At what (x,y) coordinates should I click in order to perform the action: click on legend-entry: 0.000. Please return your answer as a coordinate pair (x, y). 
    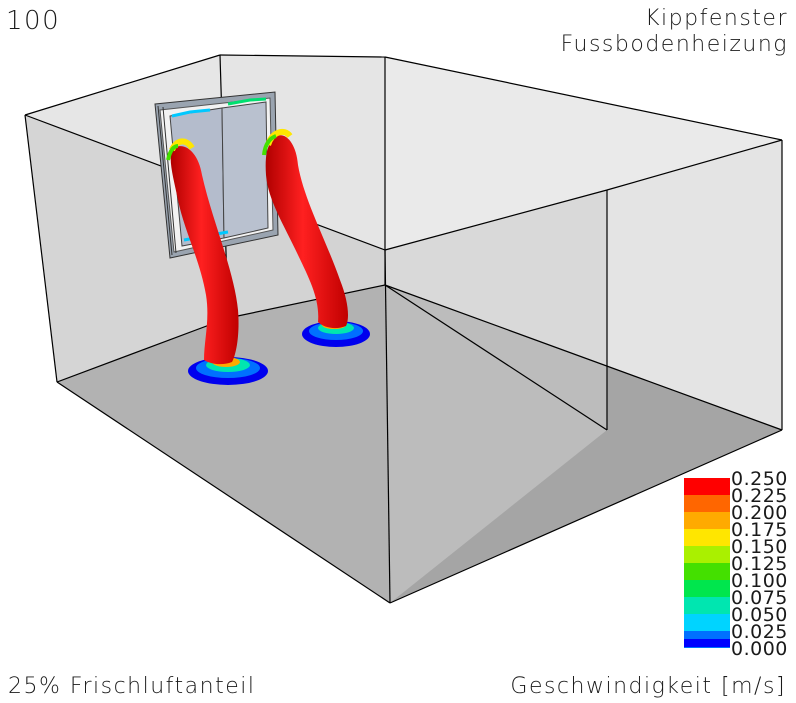
    Looking at the image, I should click on (739, 652).